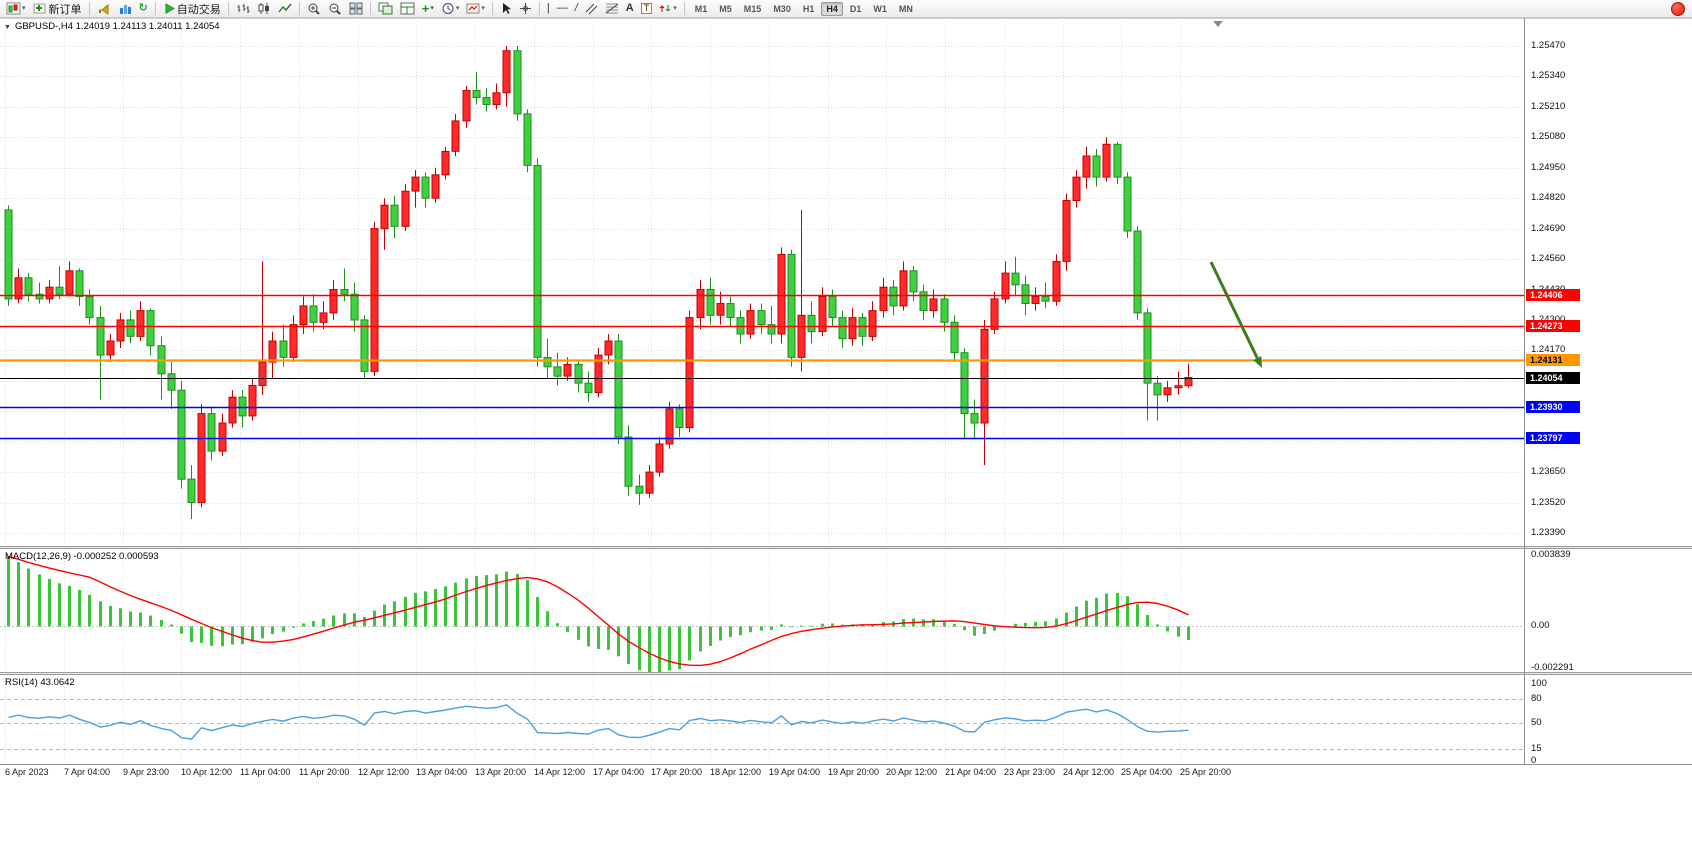 The height and width of the screenshot is (847, 1692). I want to click on time-label: 6 Apr 2023, so click(27, 772).